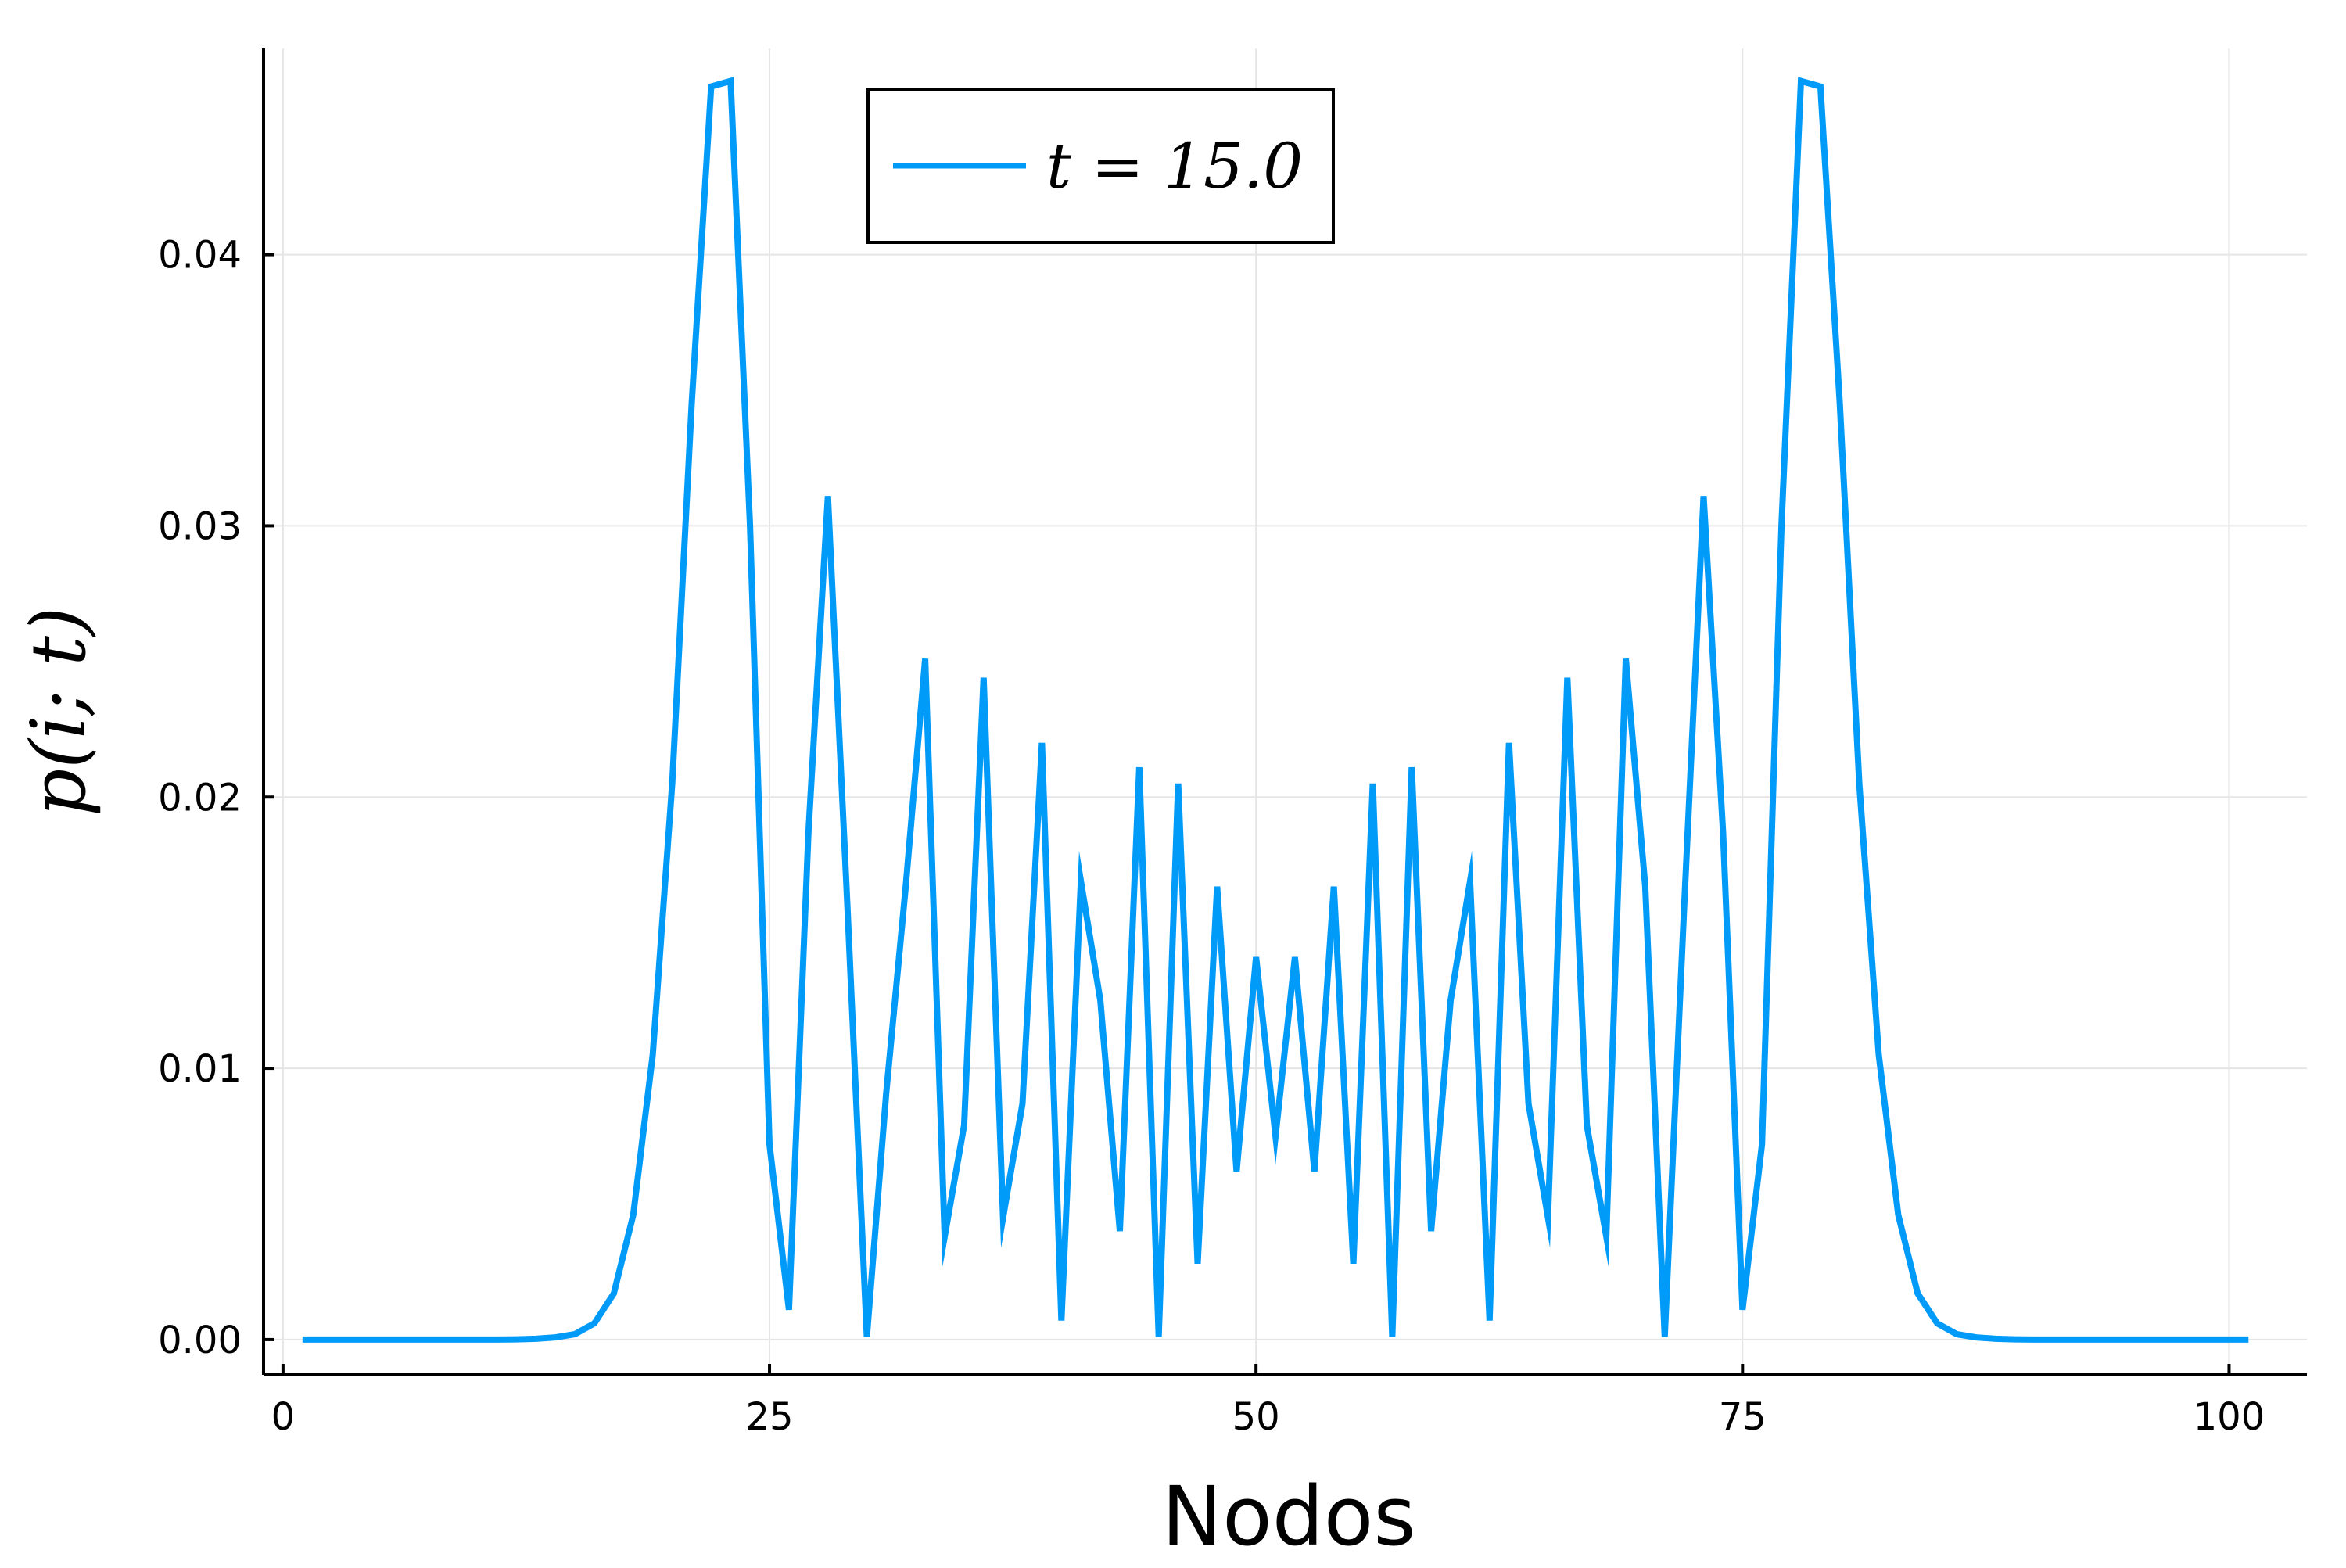  I want to click on y-tick-label: 0.02, so click(200, 798).